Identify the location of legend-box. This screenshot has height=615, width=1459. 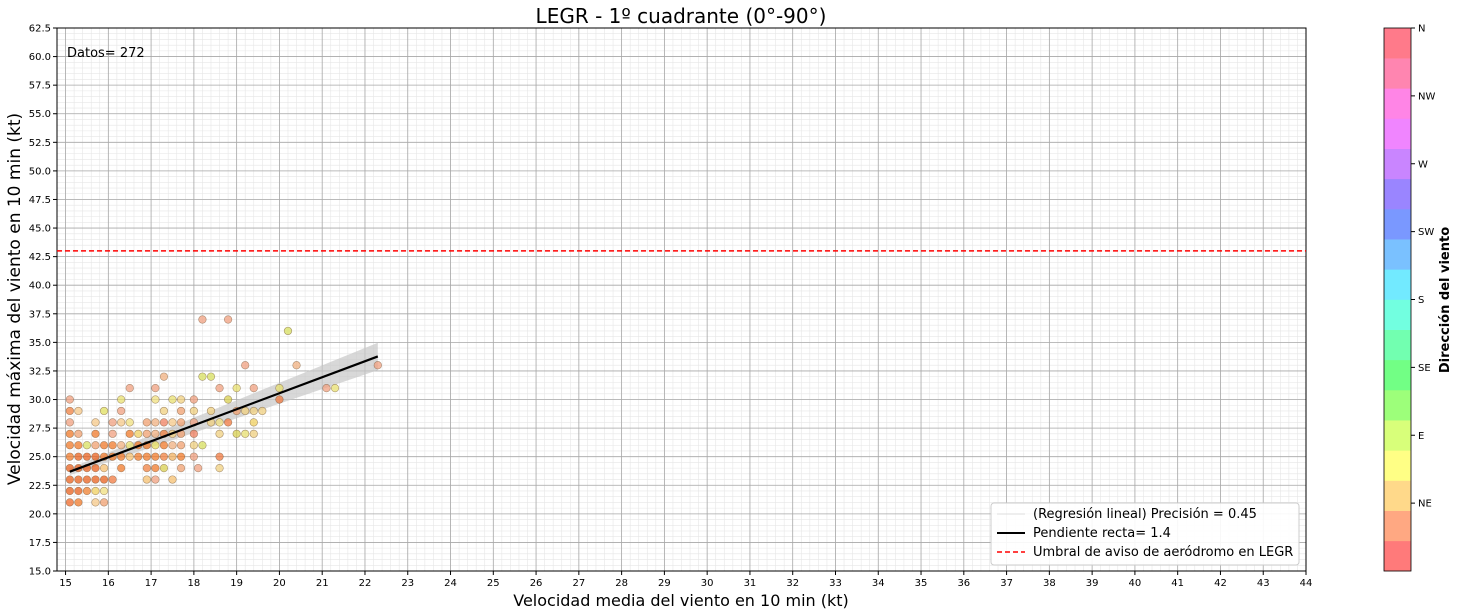
(1145, 534).